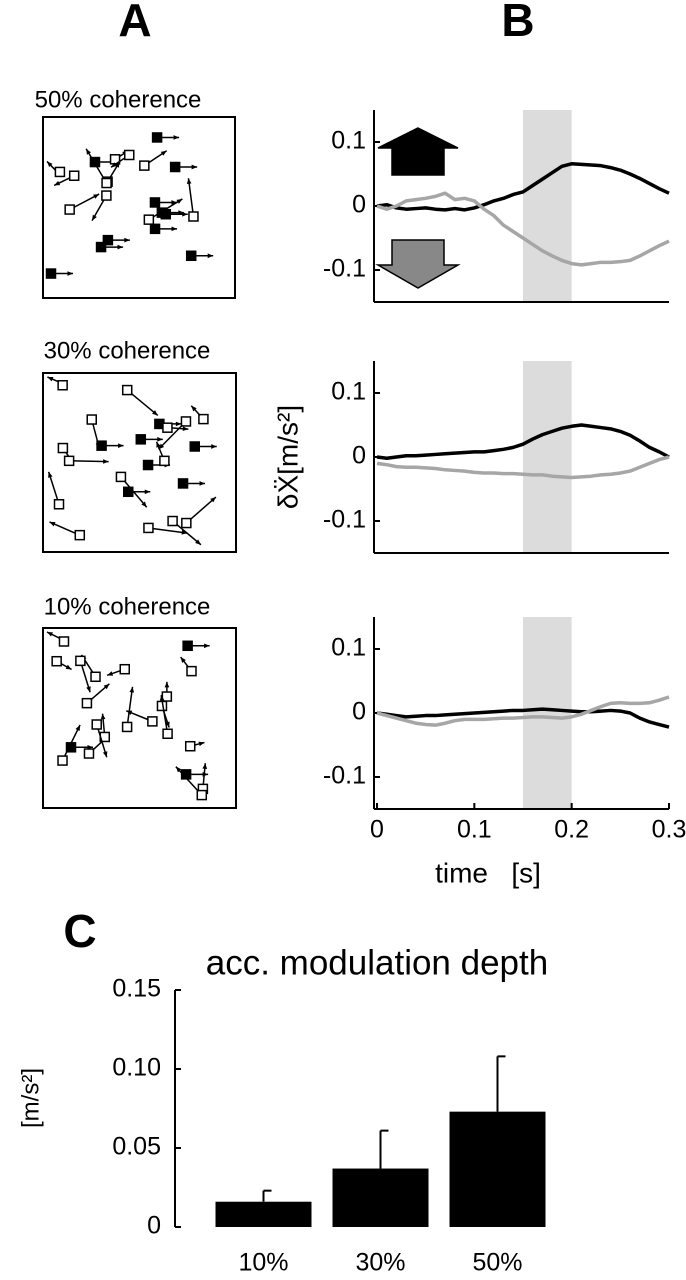  I want to click on x-tick-label: 0.1, so click(474, 830).